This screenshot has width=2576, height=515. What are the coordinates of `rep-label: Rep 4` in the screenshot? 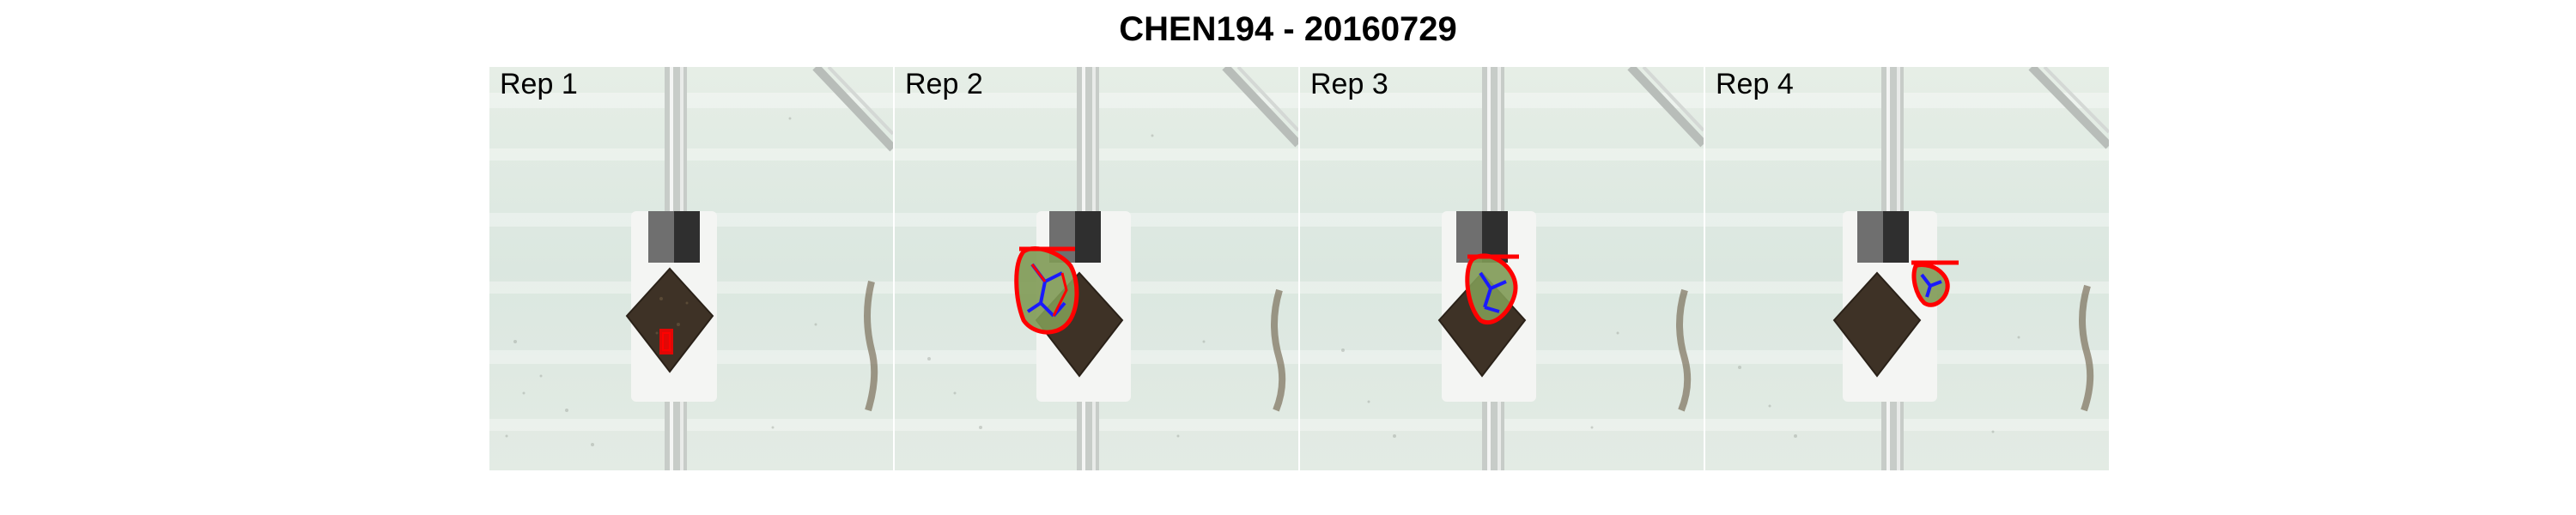 It's located at (1755, 84).